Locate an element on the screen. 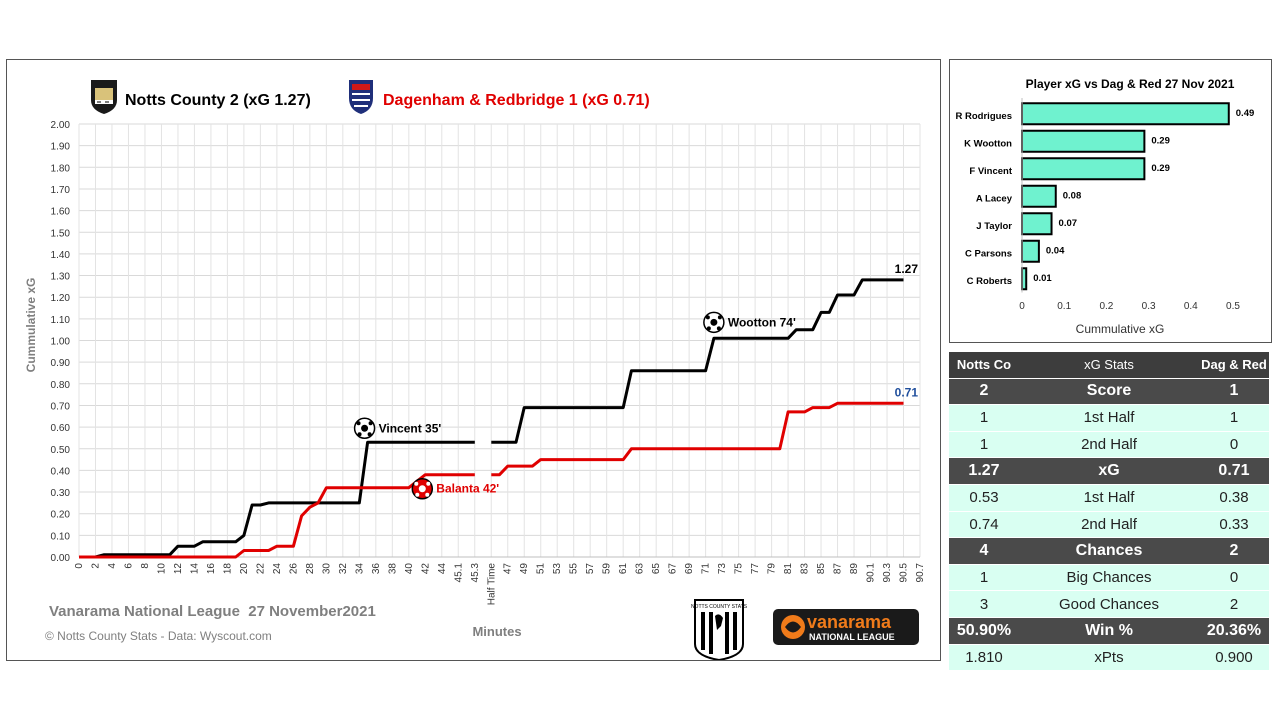  x-tick-label: 12 is located at coordinates (178, 569).